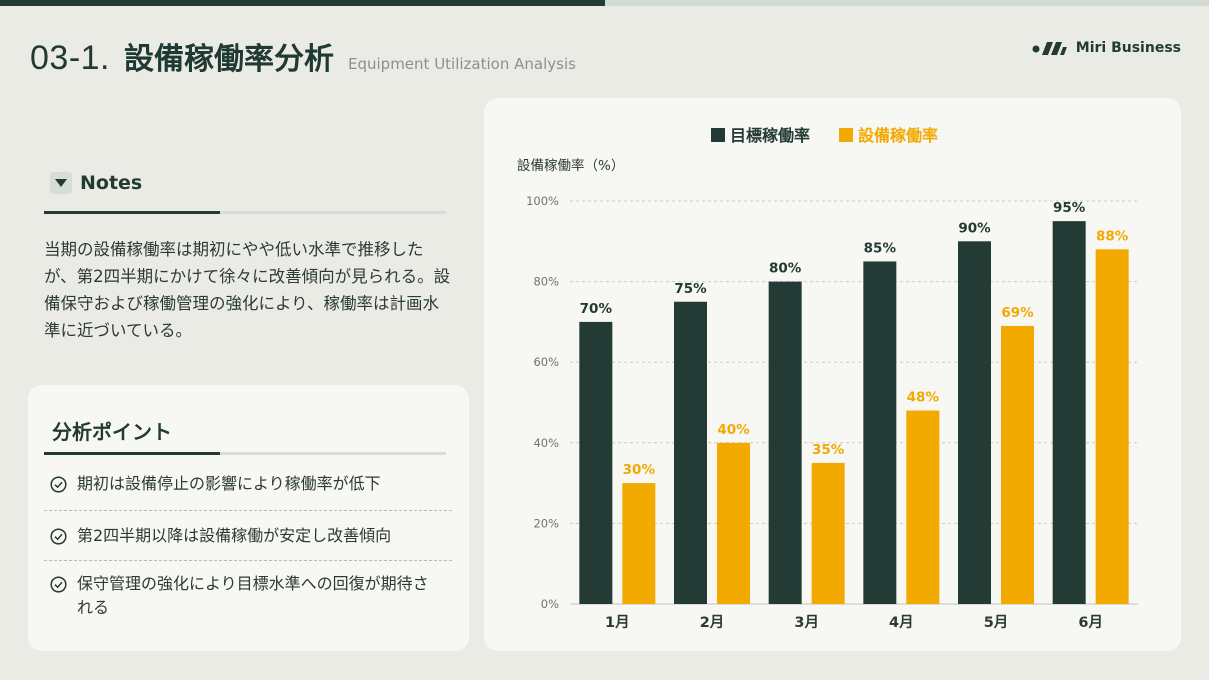 The width and height of the screenshot is (1209, 680). What do you see at coordinates (132, 453) in the screenshot?
I see `analysis-rule-accent` at bounding box center [132, 453].